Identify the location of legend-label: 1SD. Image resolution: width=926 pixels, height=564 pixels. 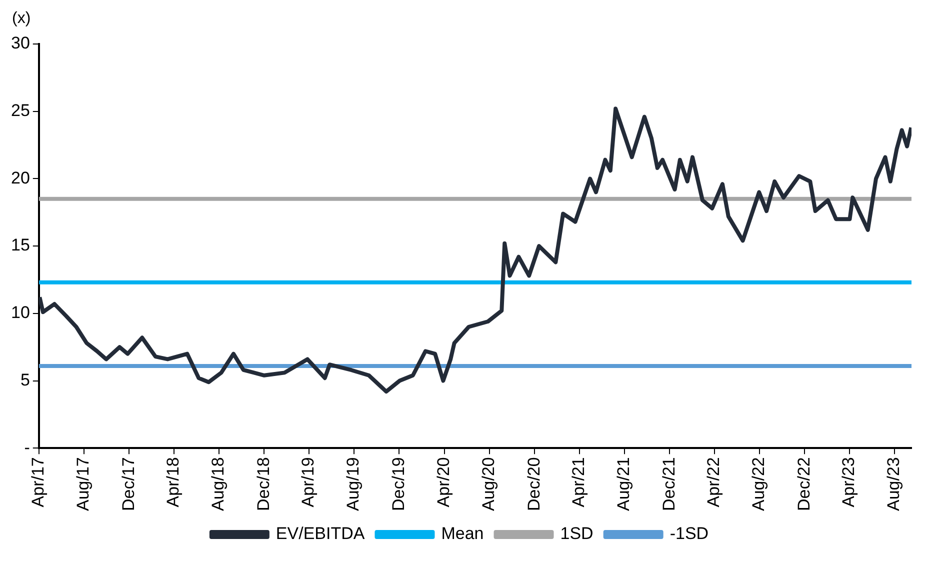
(577, 534).